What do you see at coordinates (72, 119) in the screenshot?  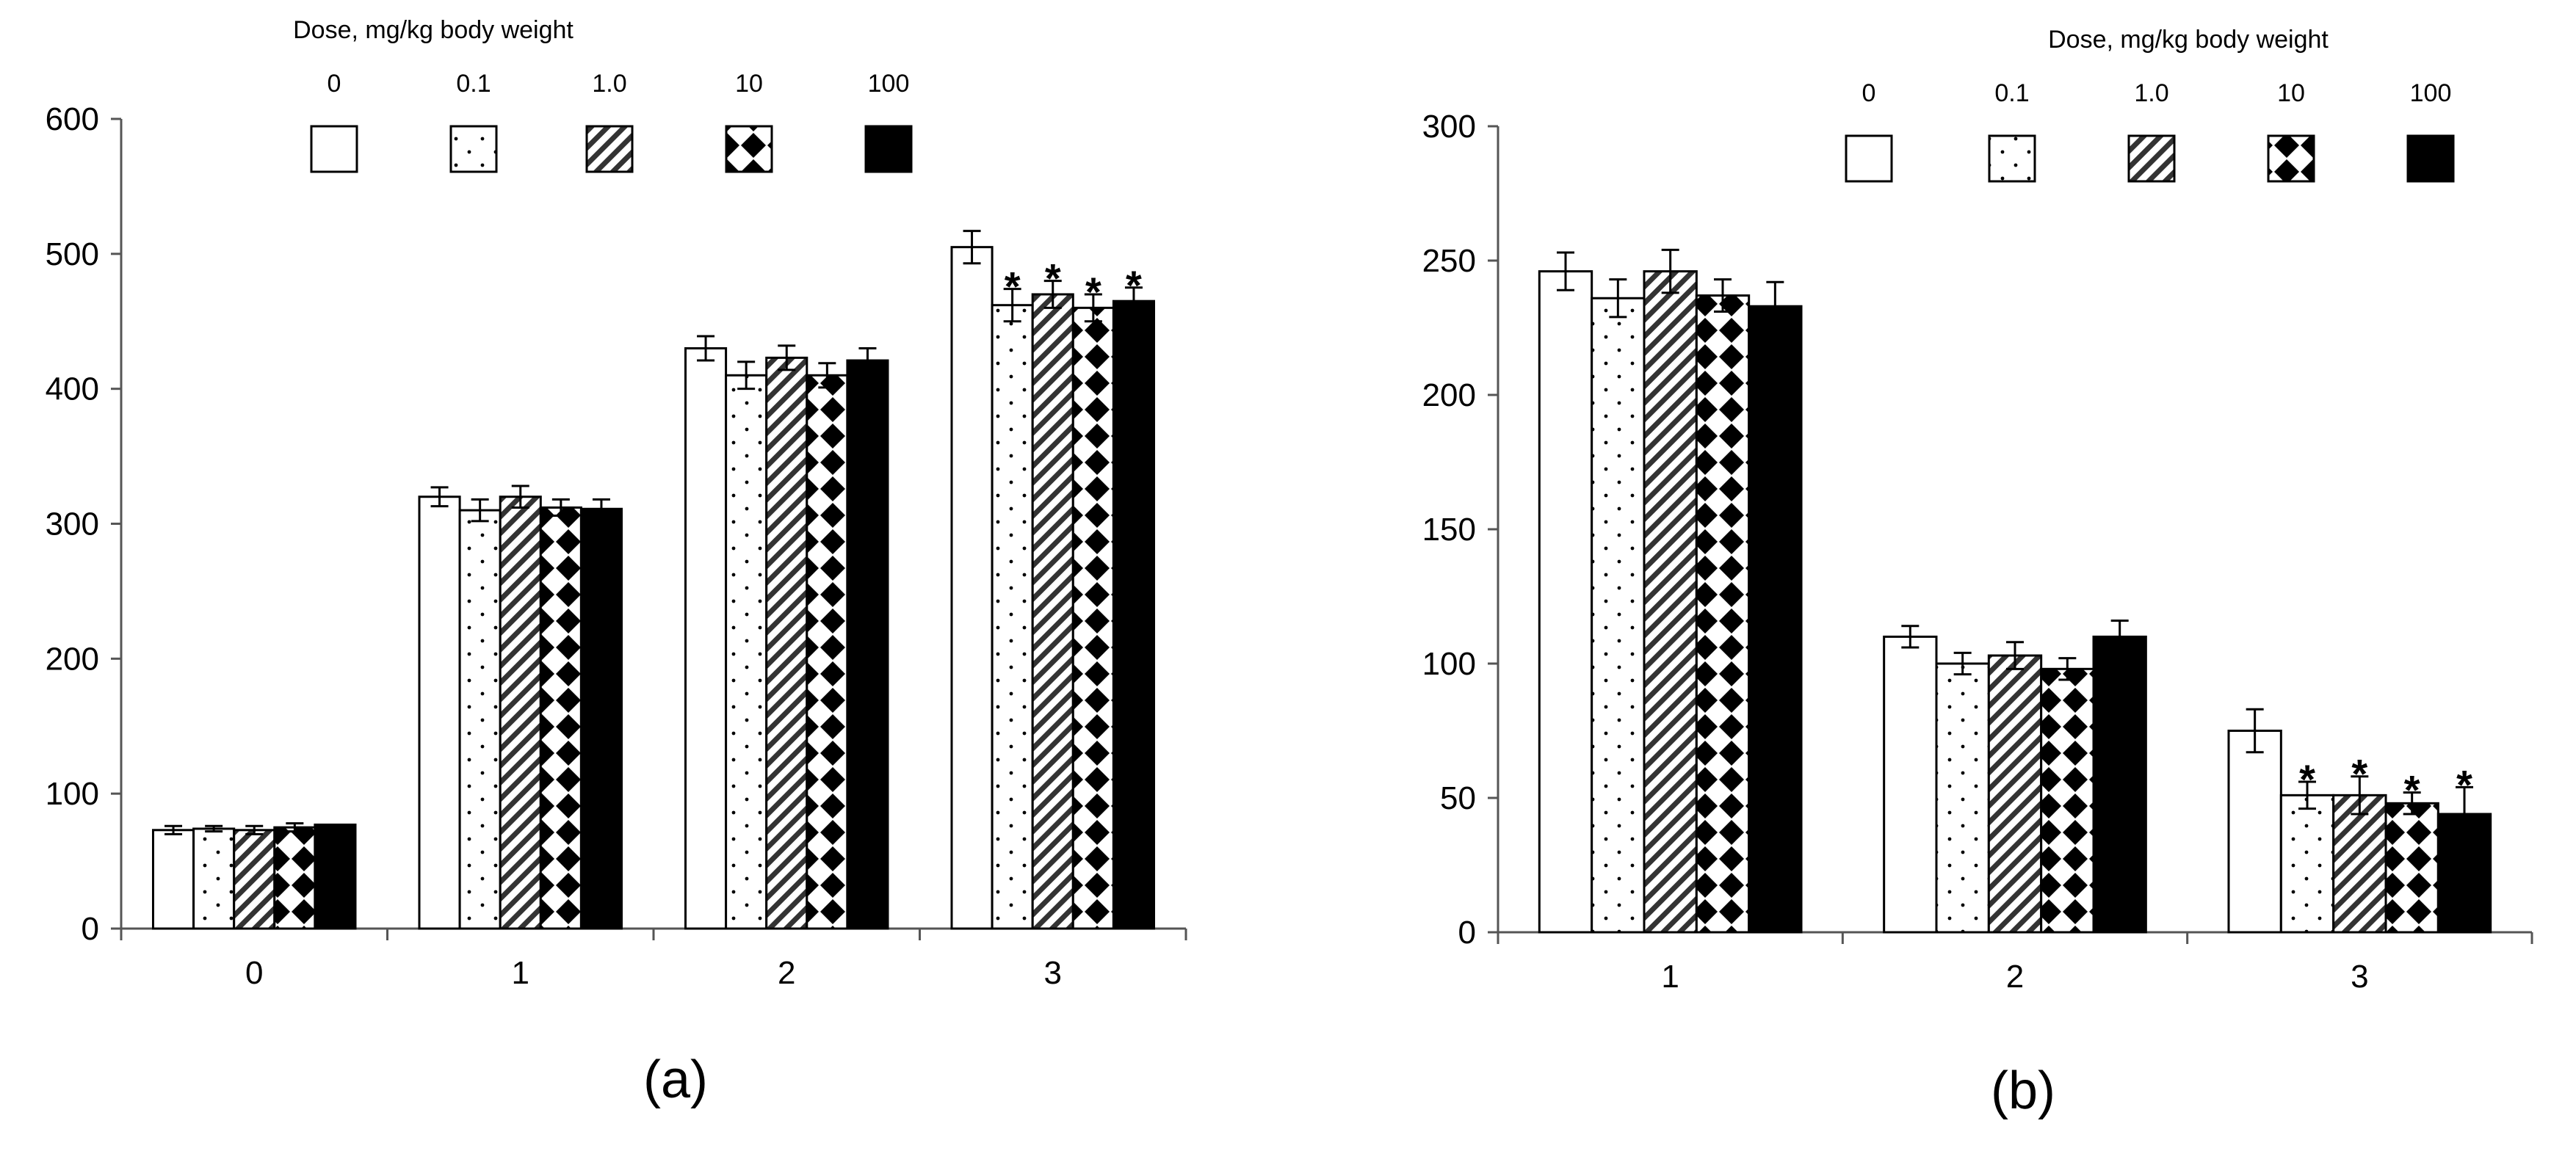 I see `y-tick-label: 600` at bounding box center [72, 119].